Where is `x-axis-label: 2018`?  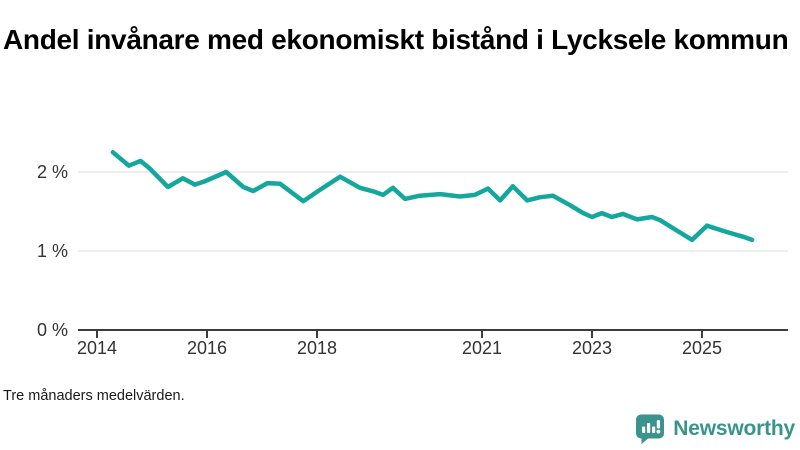
x-axis-label: 2018 is located at coordinates (317, 348).